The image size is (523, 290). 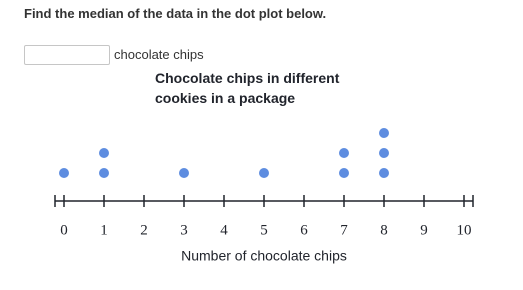 I want to click on x-tick-label: 9, so click(x=424, y=230).